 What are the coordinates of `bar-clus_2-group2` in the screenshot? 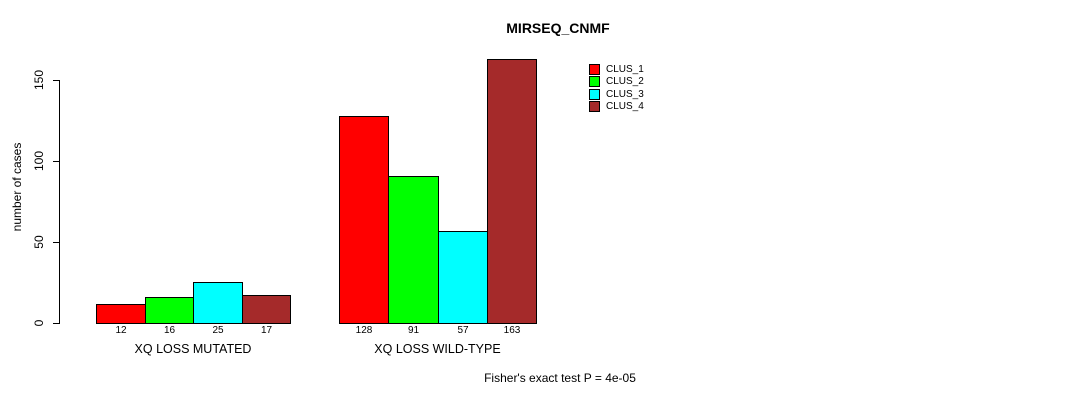 It's located at (413, 250).